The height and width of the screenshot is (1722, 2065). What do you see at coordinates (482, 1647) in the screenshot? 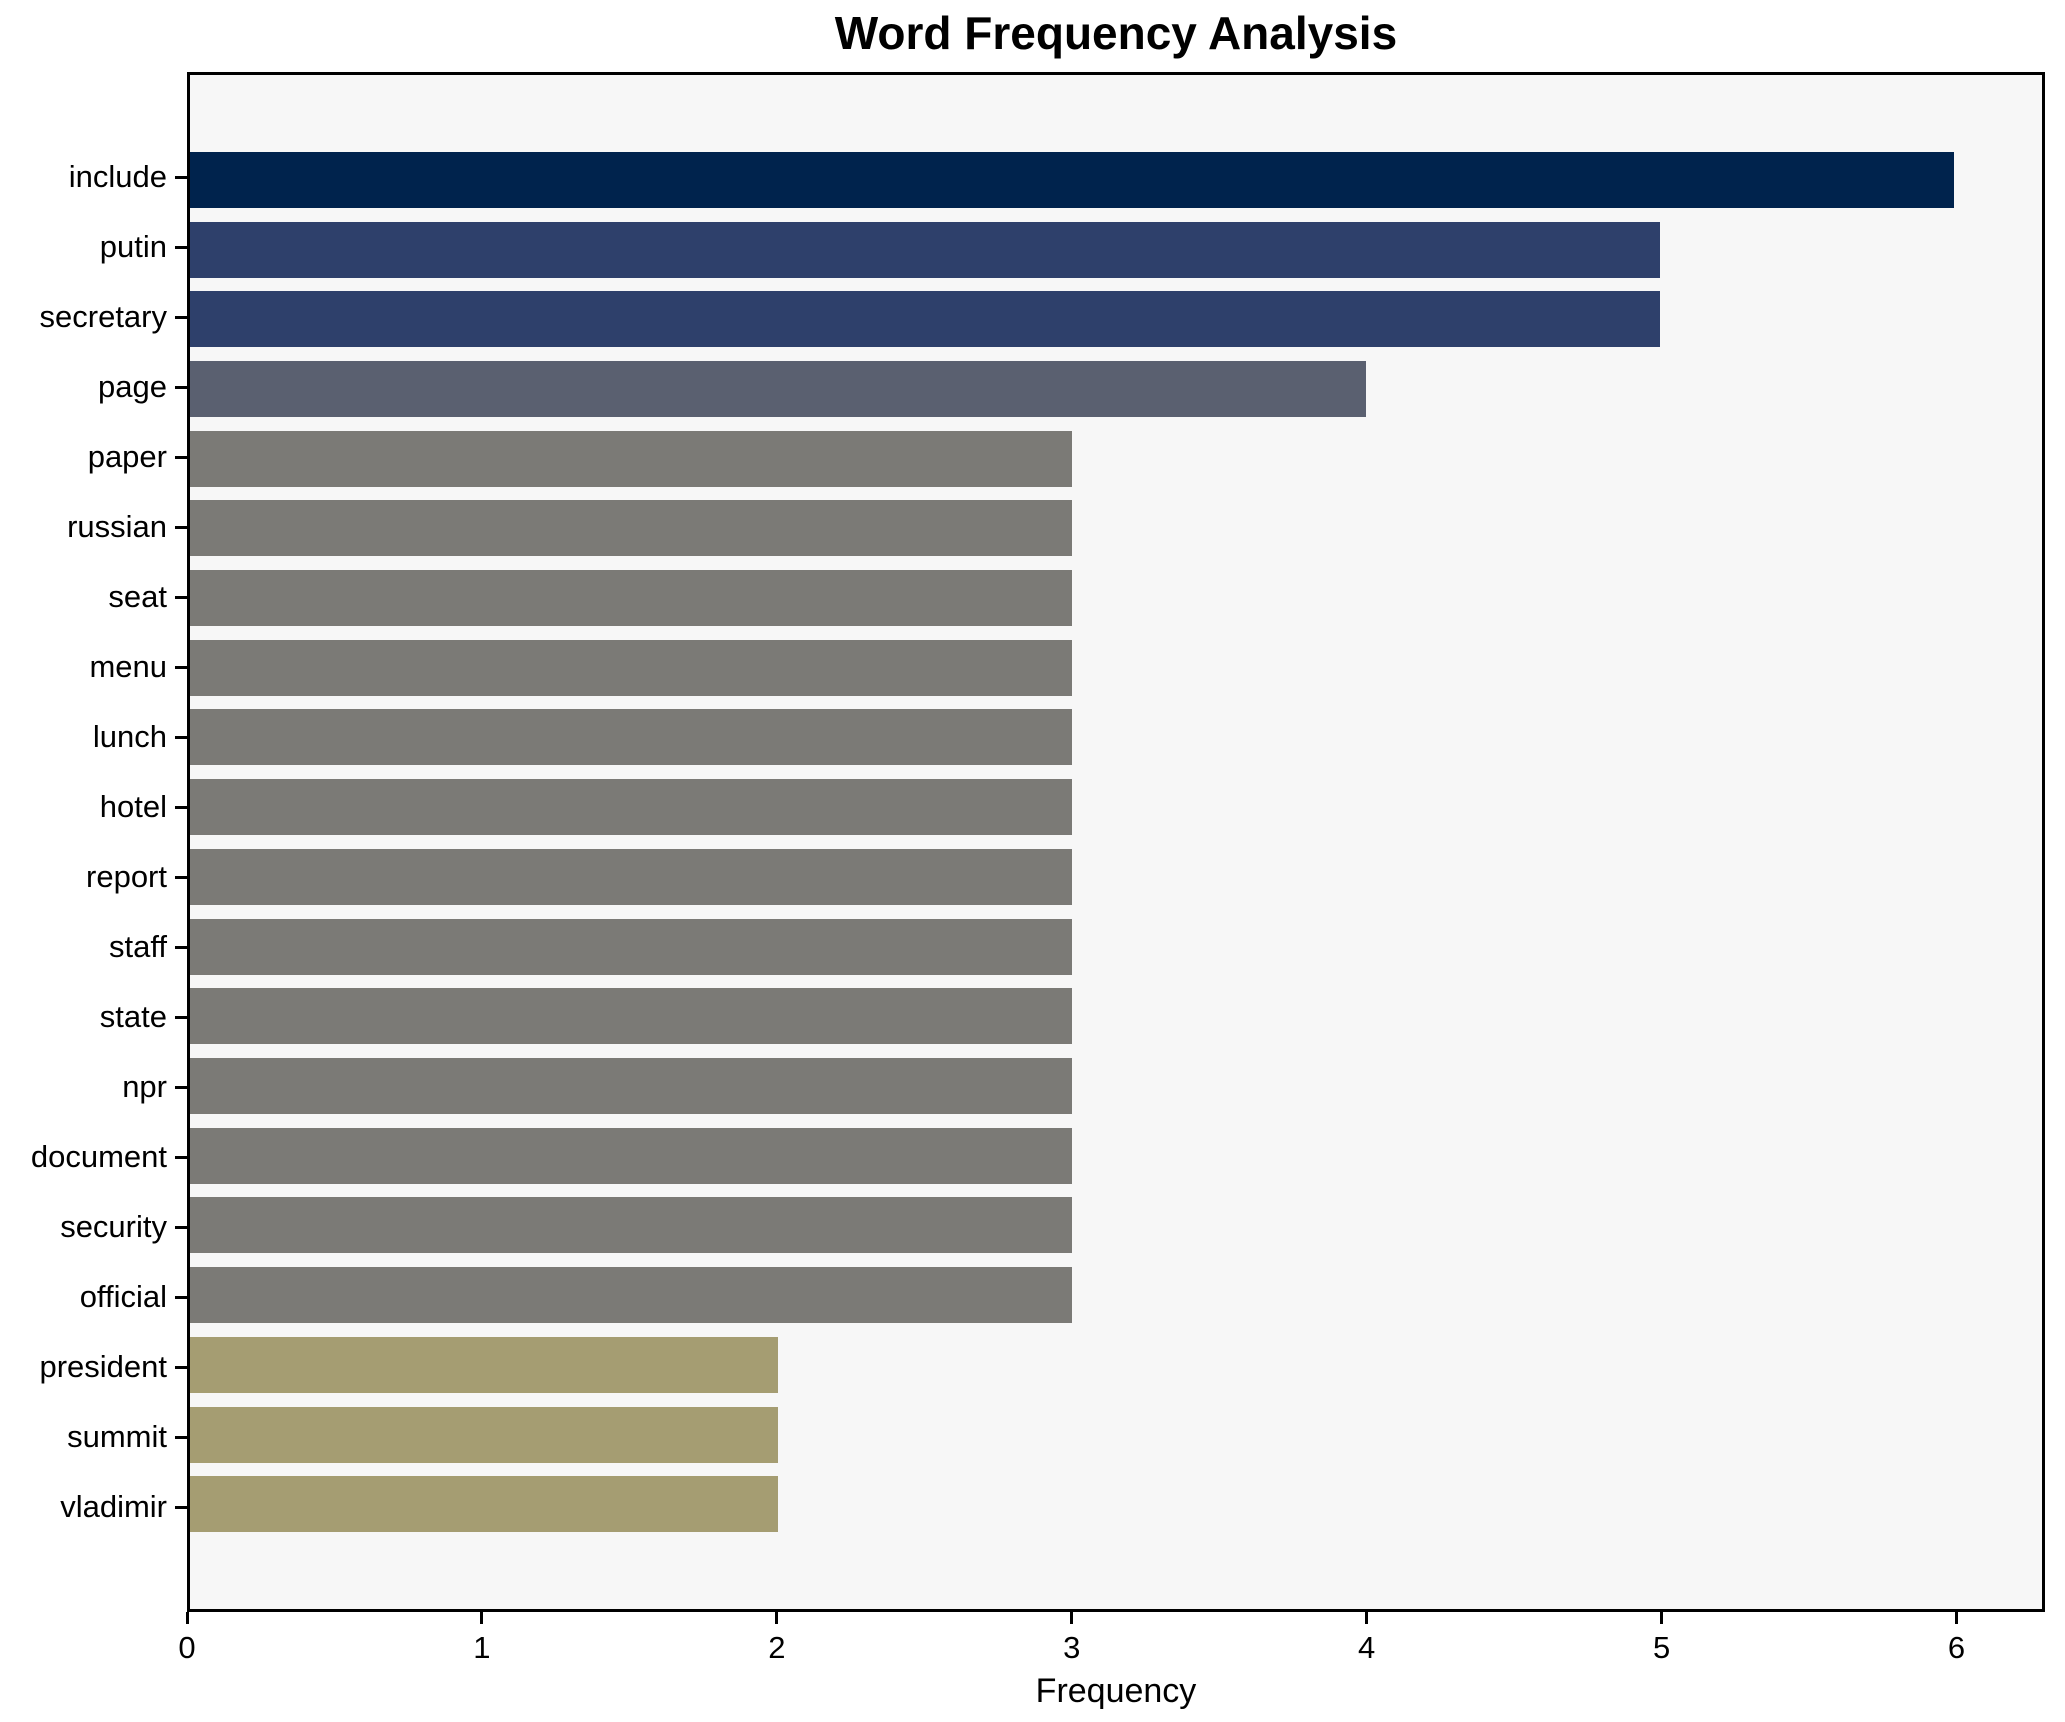
I see `x-tick-label-1: 1` at bounding box center [482, 1647].